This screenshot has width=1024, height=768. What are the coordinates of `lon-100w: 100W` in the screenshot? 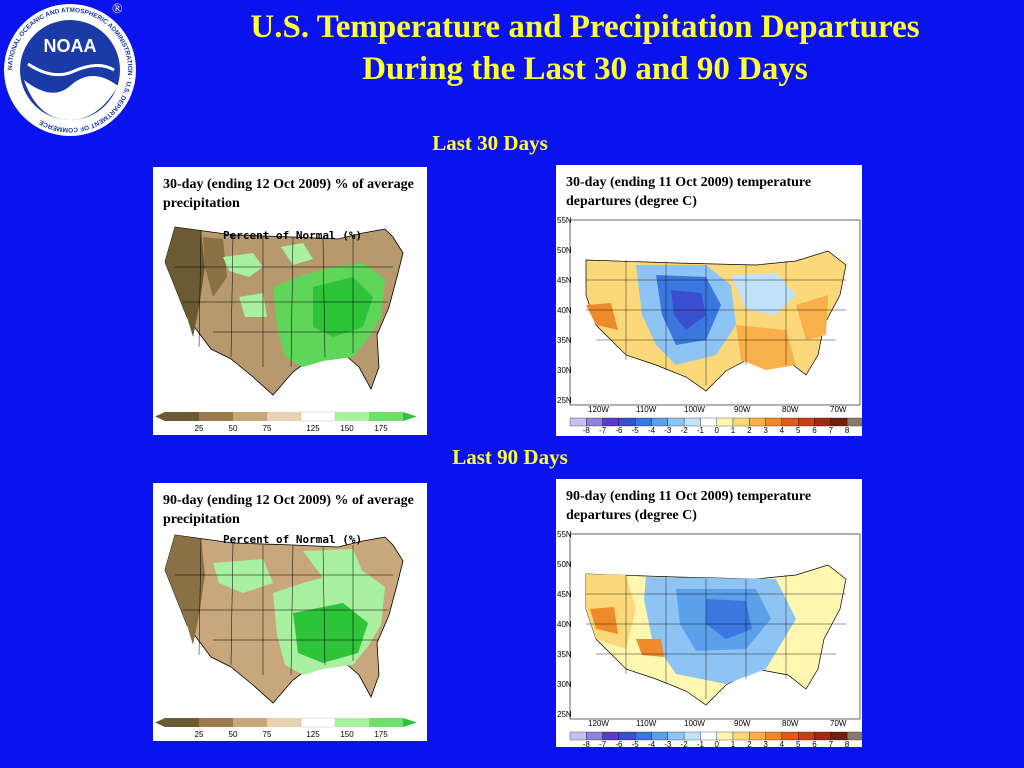 It's located at (694, 723).